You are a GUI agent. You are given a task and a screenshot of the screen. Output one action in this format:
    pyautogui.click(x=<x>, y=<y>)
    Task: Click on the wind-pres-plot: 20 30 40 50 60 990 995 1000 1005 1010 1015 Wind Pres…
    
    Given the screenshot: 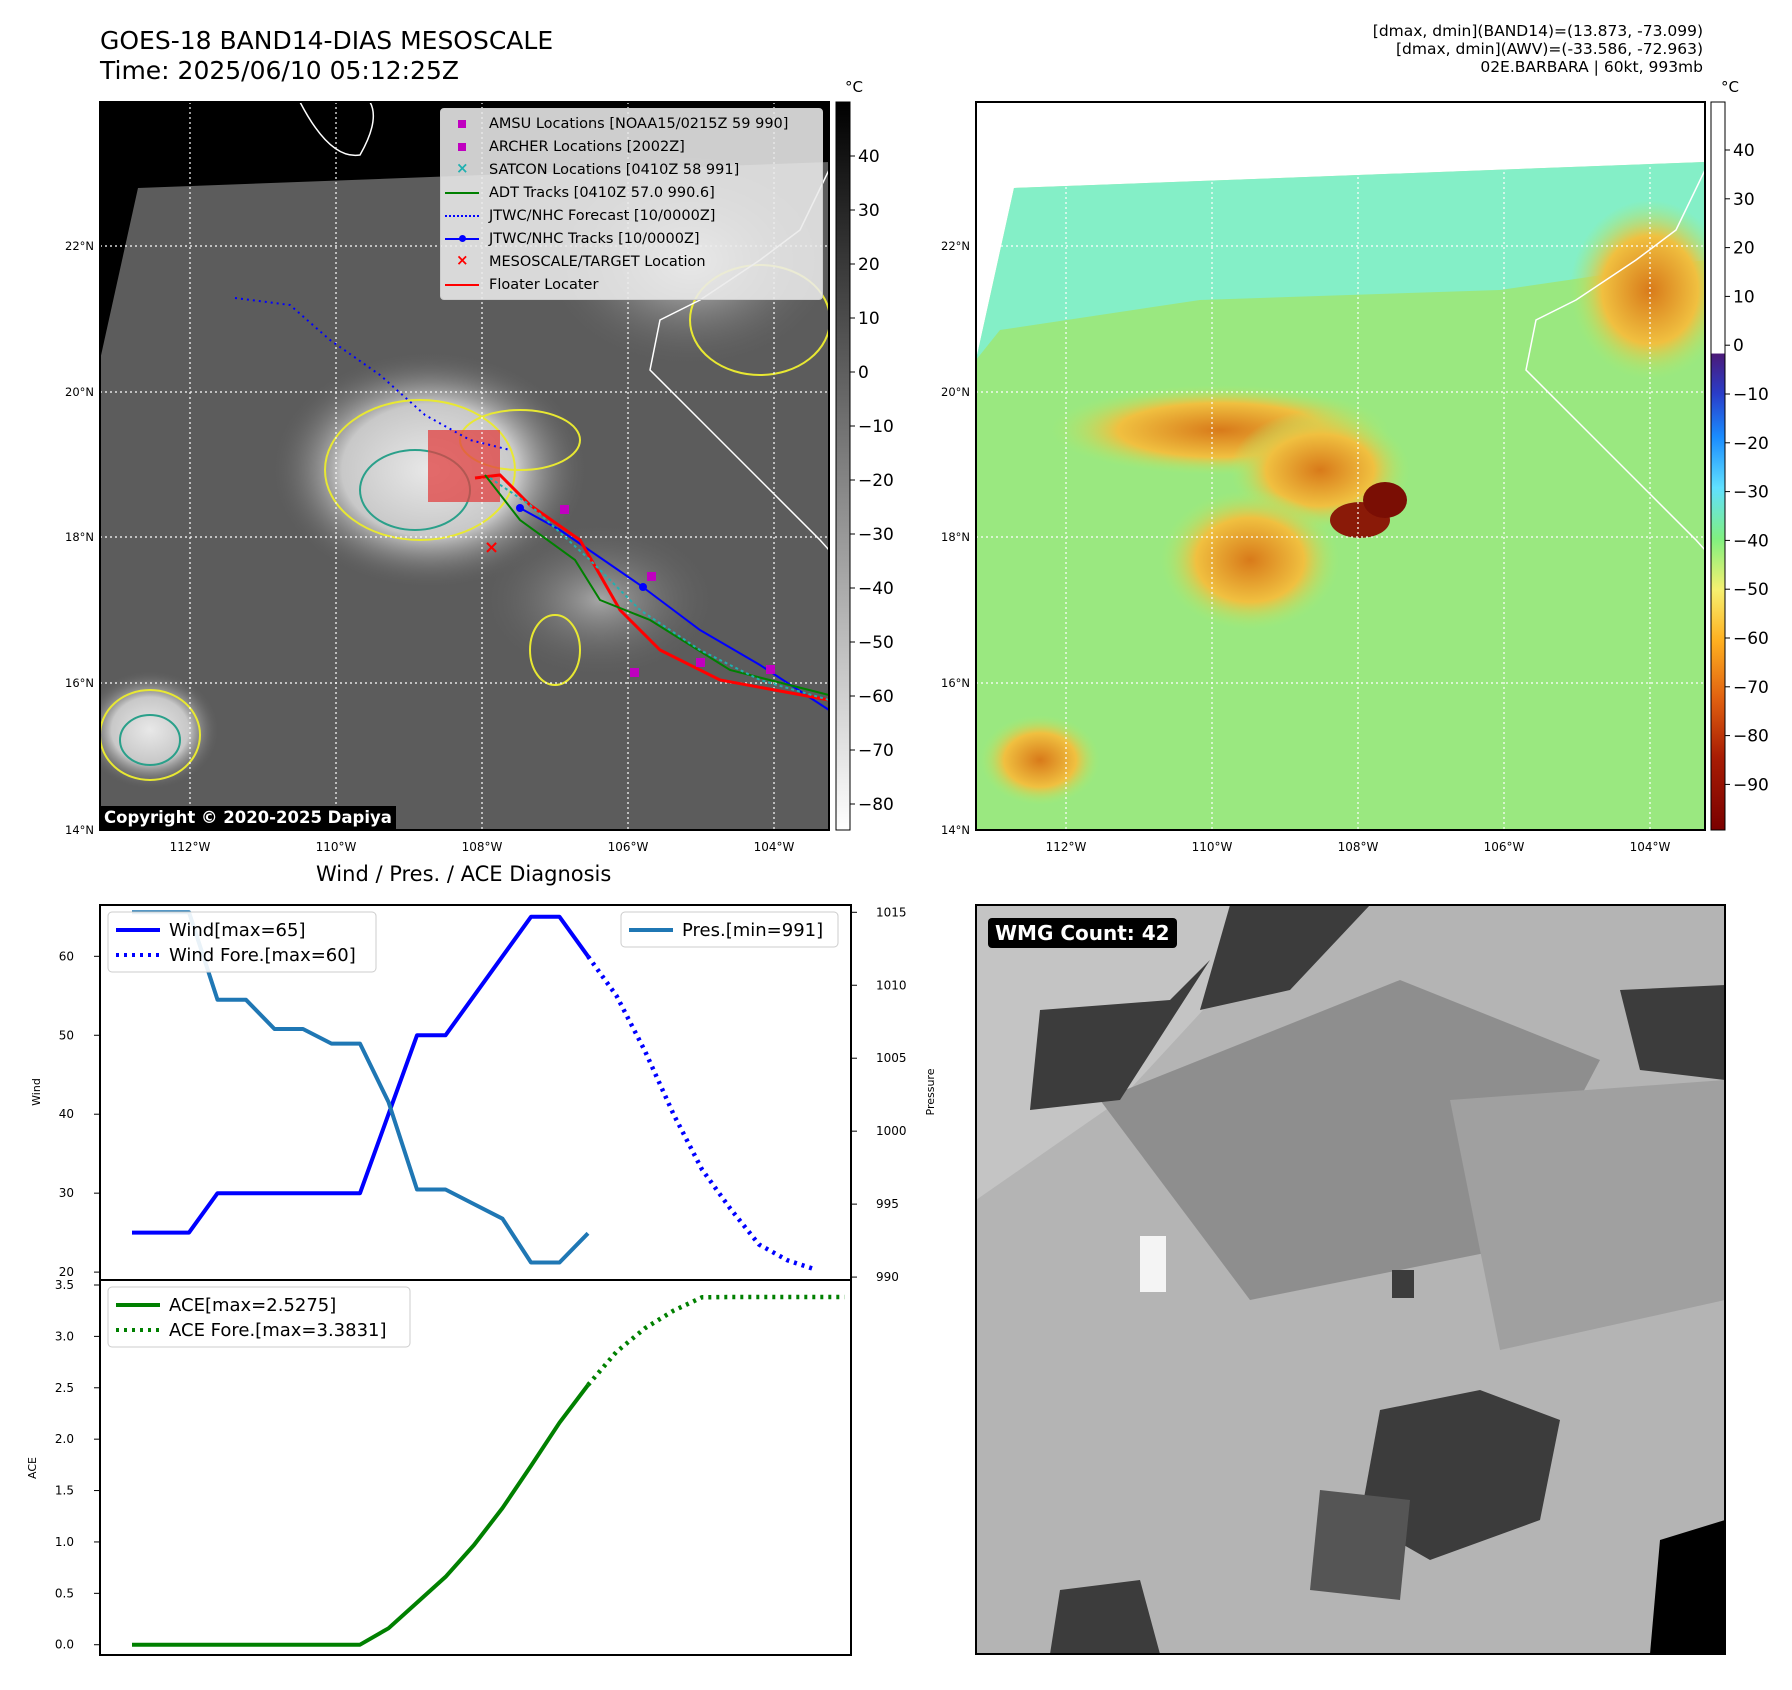 What is the action you would take?
    pyautogui.click(x=483, y=1094)
    